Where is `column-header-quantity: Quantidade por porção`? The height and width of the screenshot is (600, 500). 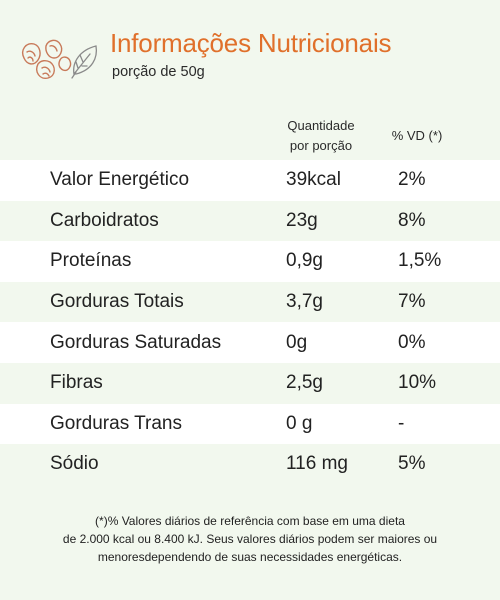 column-header-quantity: Quantidade por porção is located at coordinates (321, 136).